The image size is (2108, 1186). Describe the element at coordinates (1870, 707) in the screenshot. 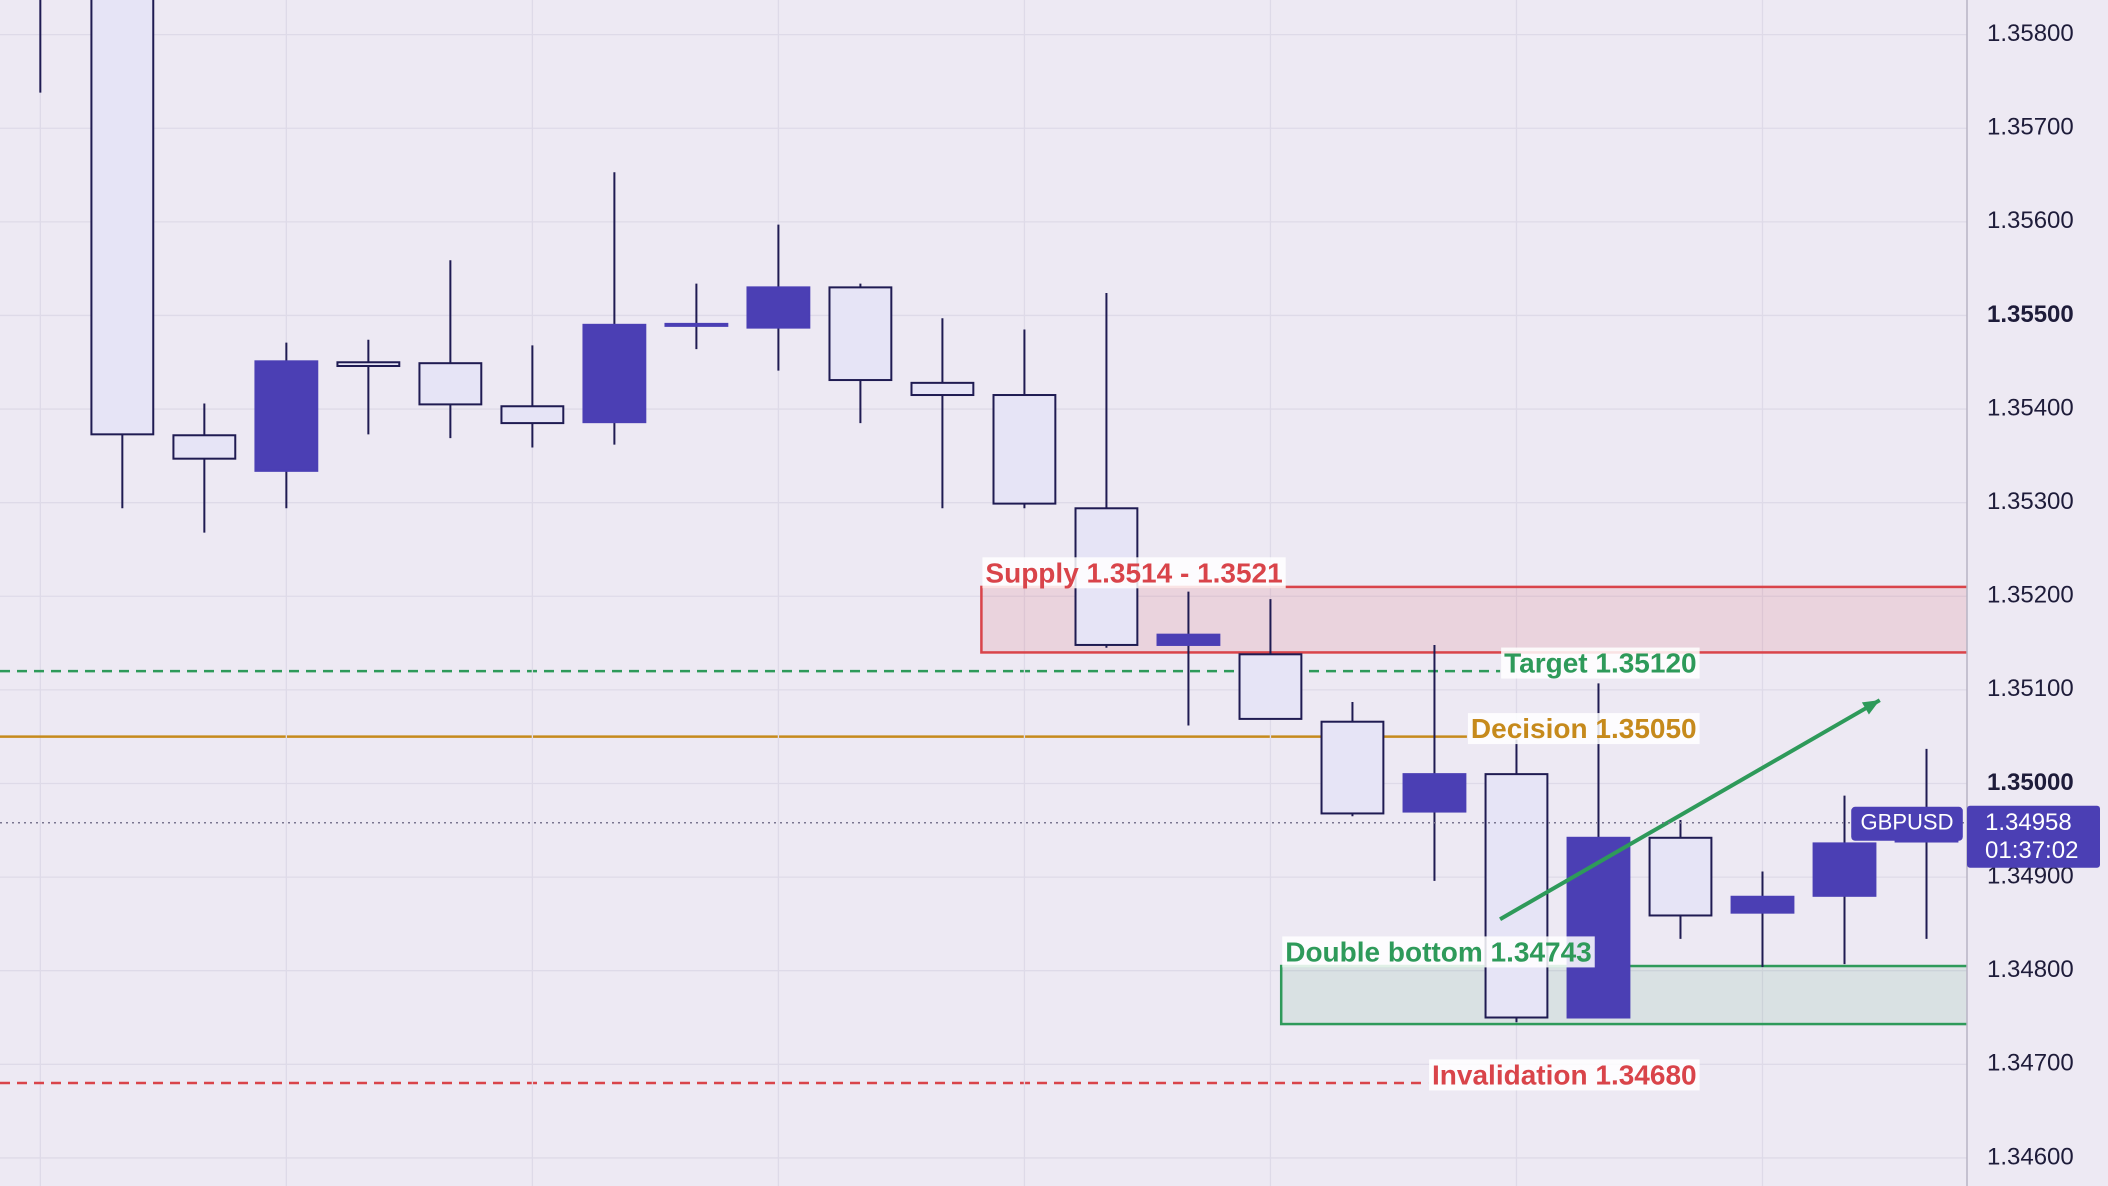

I see `arrow-head` at that location.